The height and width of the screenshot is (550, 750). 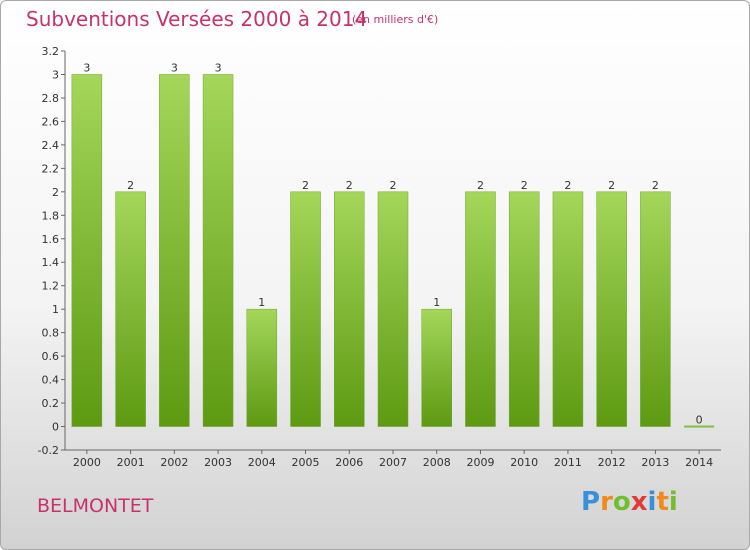 What do you see at coordinates (612, 462) in the screenshot?
I see `x-tick-label-2012: 2012` at bounding box center [612, 462].